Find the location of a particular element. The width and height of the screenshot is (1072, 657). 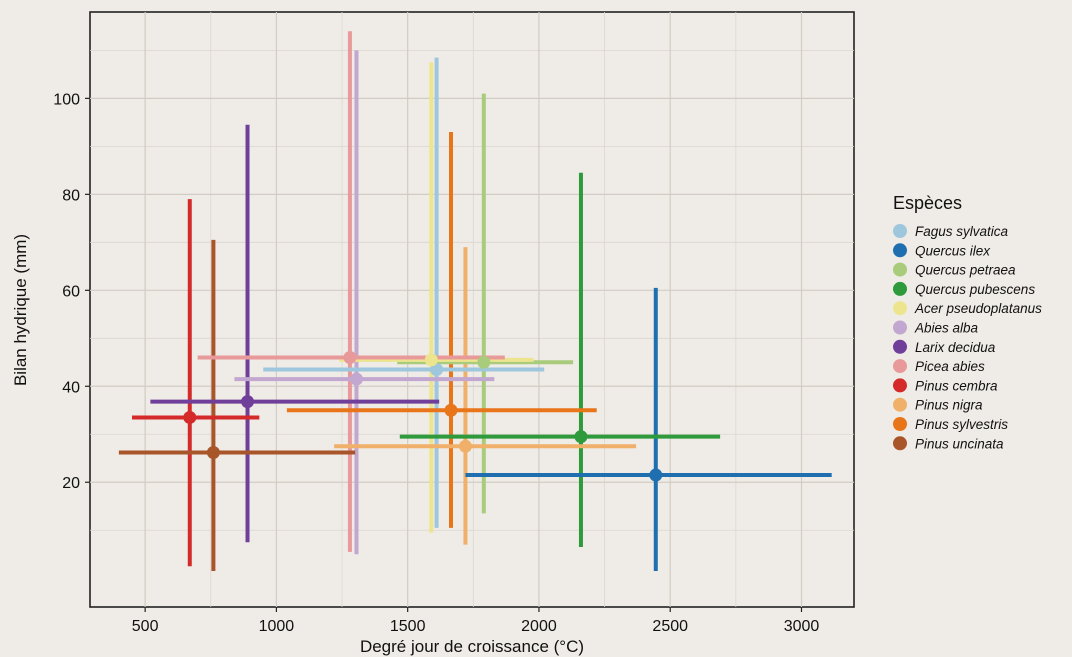

y-tick-label: 60 is located at coordinates (71, 291).